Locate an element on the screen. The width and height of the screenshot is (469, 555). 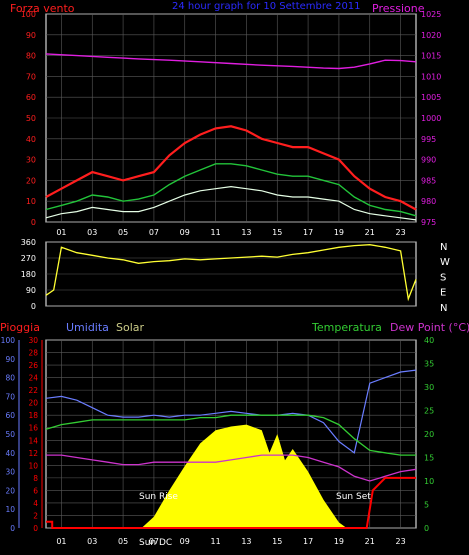
hour-tick-label: 01 is located at coordinates (61, 232).